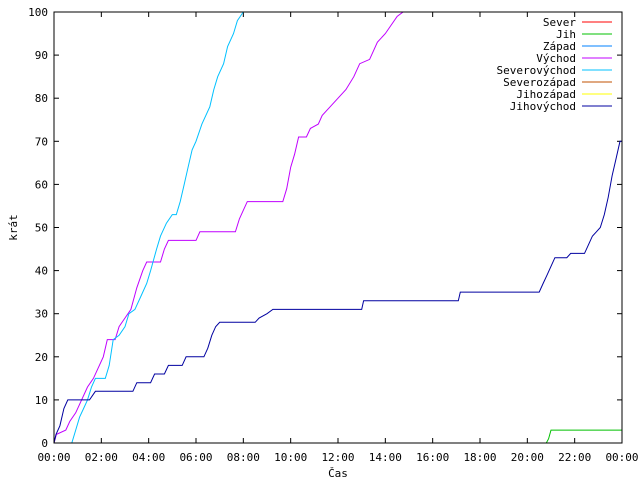 This screenshot has width=640, height=480. I want to click on x-tick-label: 10:00, so click(290, 457).